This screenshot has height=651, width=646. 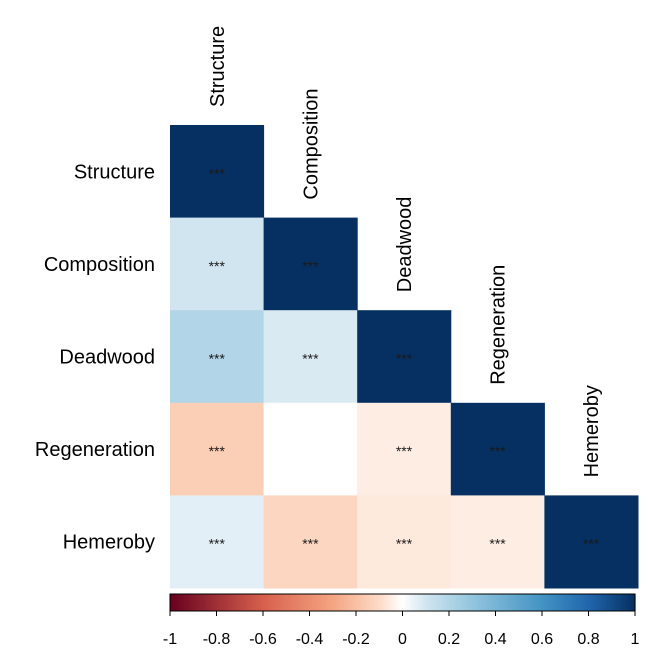 I want to click on cell-deadwood-structure, so click(x=217, y=357).